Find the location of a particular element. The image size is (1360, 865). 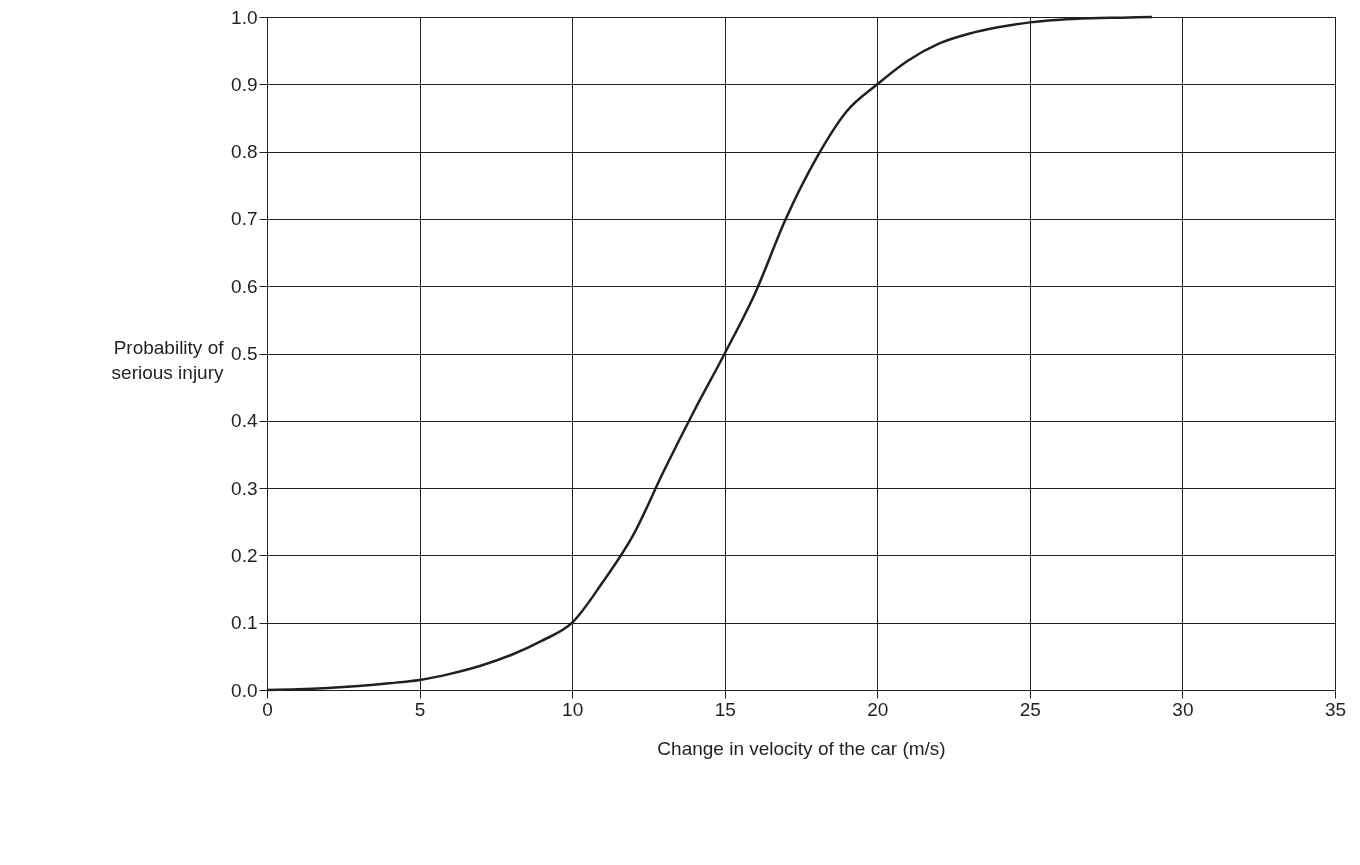

x-tick-label: 30 is located at coordinates (1183, 709).